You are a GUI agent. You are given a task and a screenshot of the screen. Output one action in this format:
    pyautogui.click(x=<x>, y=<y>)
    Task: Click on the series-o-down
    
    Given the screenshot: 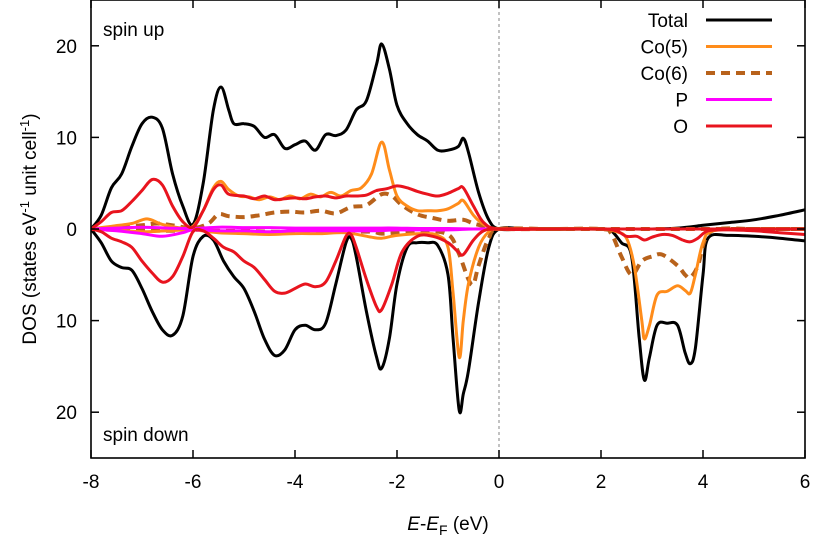 What is the action you would take?
    pyautogui.click(x=448, y=270)
    